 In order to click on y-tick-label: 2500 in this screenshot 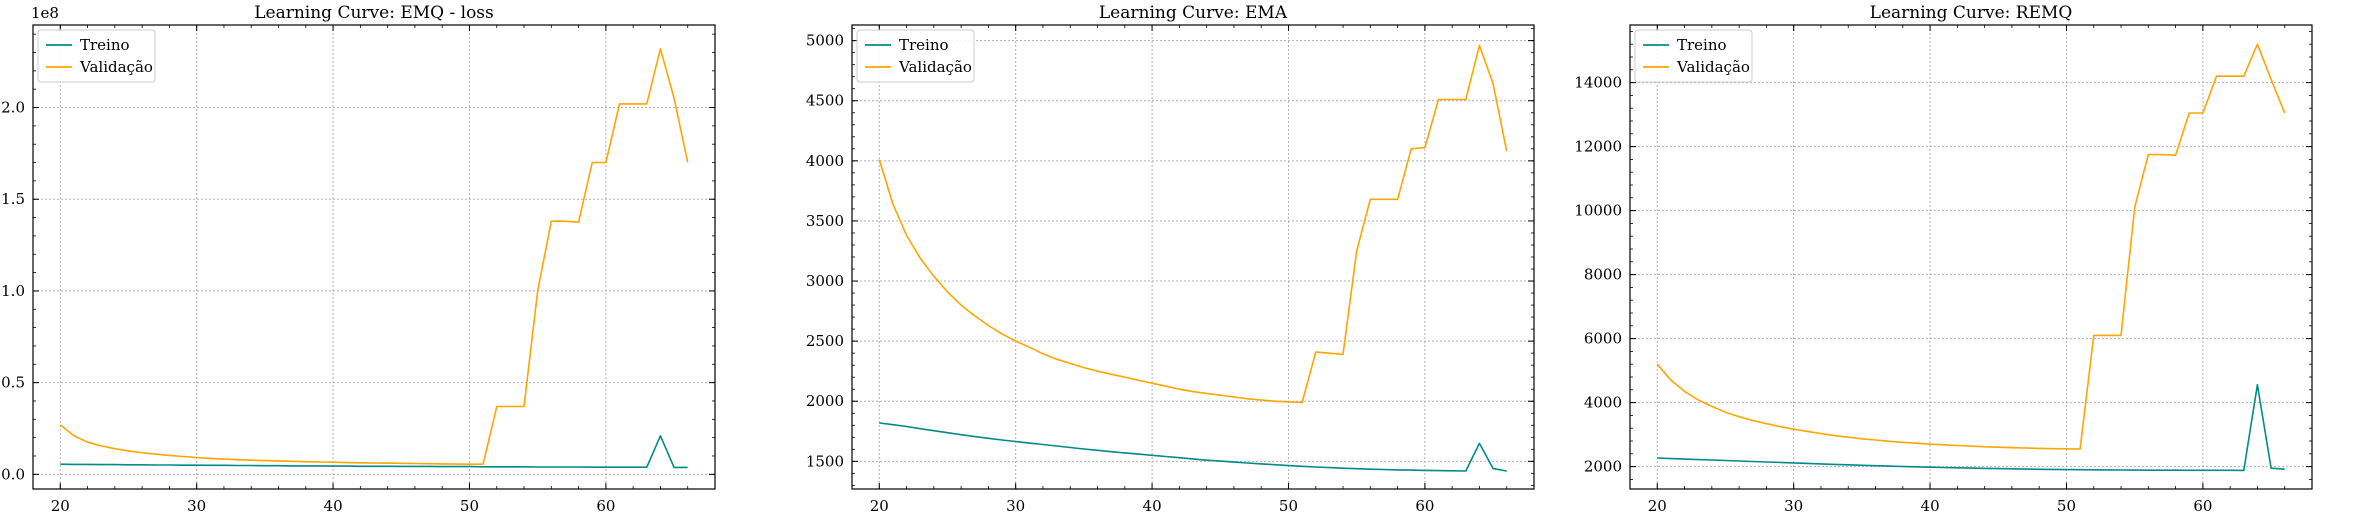, I will do `click(825, 341)`.